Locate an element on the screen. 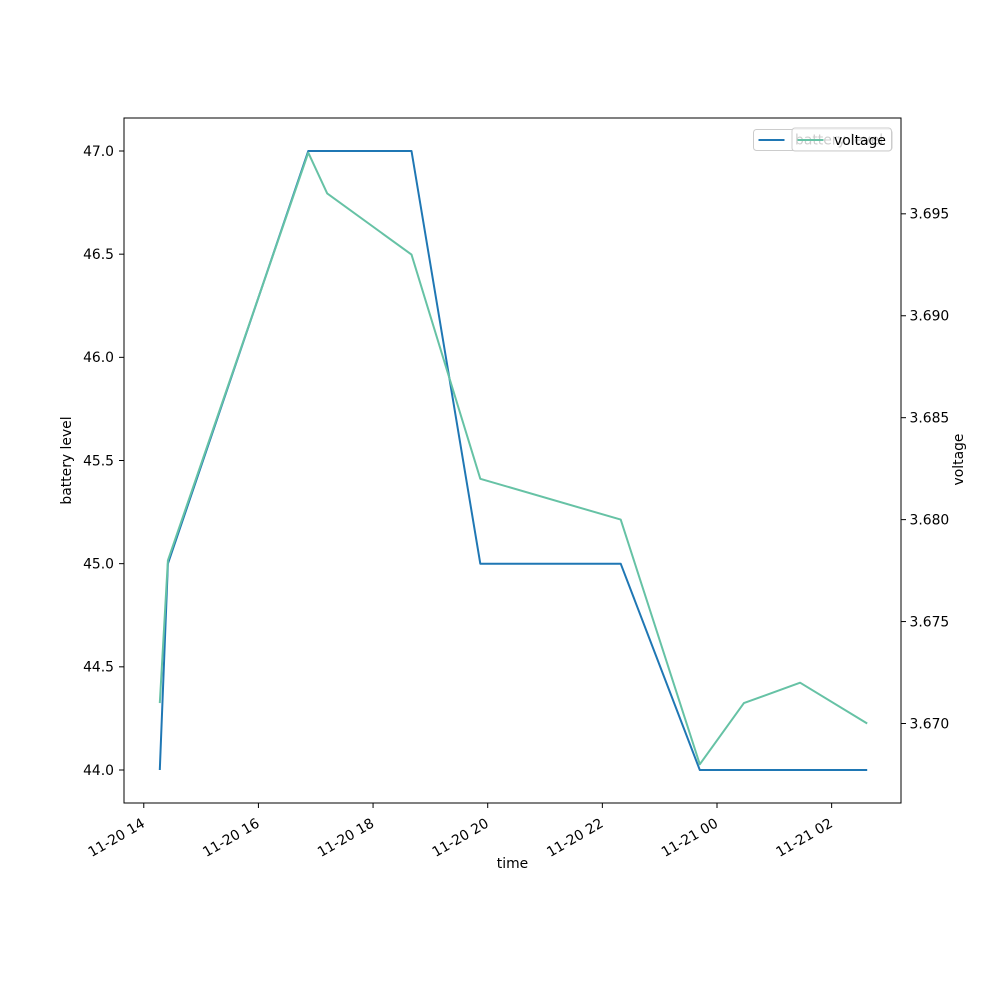 Image resolution: width=1000 pixels, height=1000 pixels. y-left-tick-label: 46.0 is located at coordinates (98, 358).